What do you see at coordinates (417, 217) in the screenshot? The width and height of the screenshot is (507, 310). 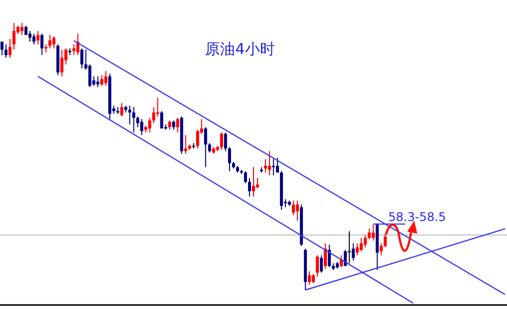 I see `annotation: 58.3-58.5` at bounding box center [417, 217].